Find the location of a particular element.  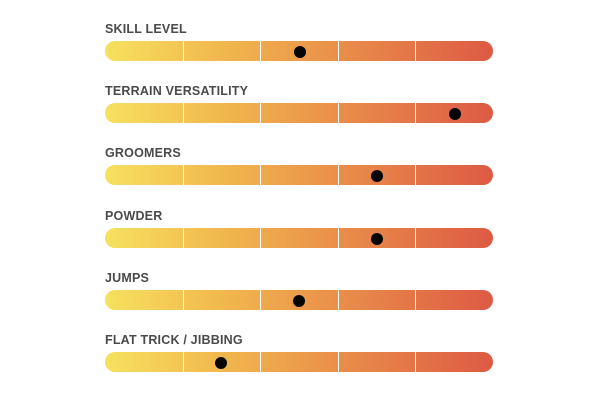

rating-jumps: JUMPS is located at coordinates (299, 300).